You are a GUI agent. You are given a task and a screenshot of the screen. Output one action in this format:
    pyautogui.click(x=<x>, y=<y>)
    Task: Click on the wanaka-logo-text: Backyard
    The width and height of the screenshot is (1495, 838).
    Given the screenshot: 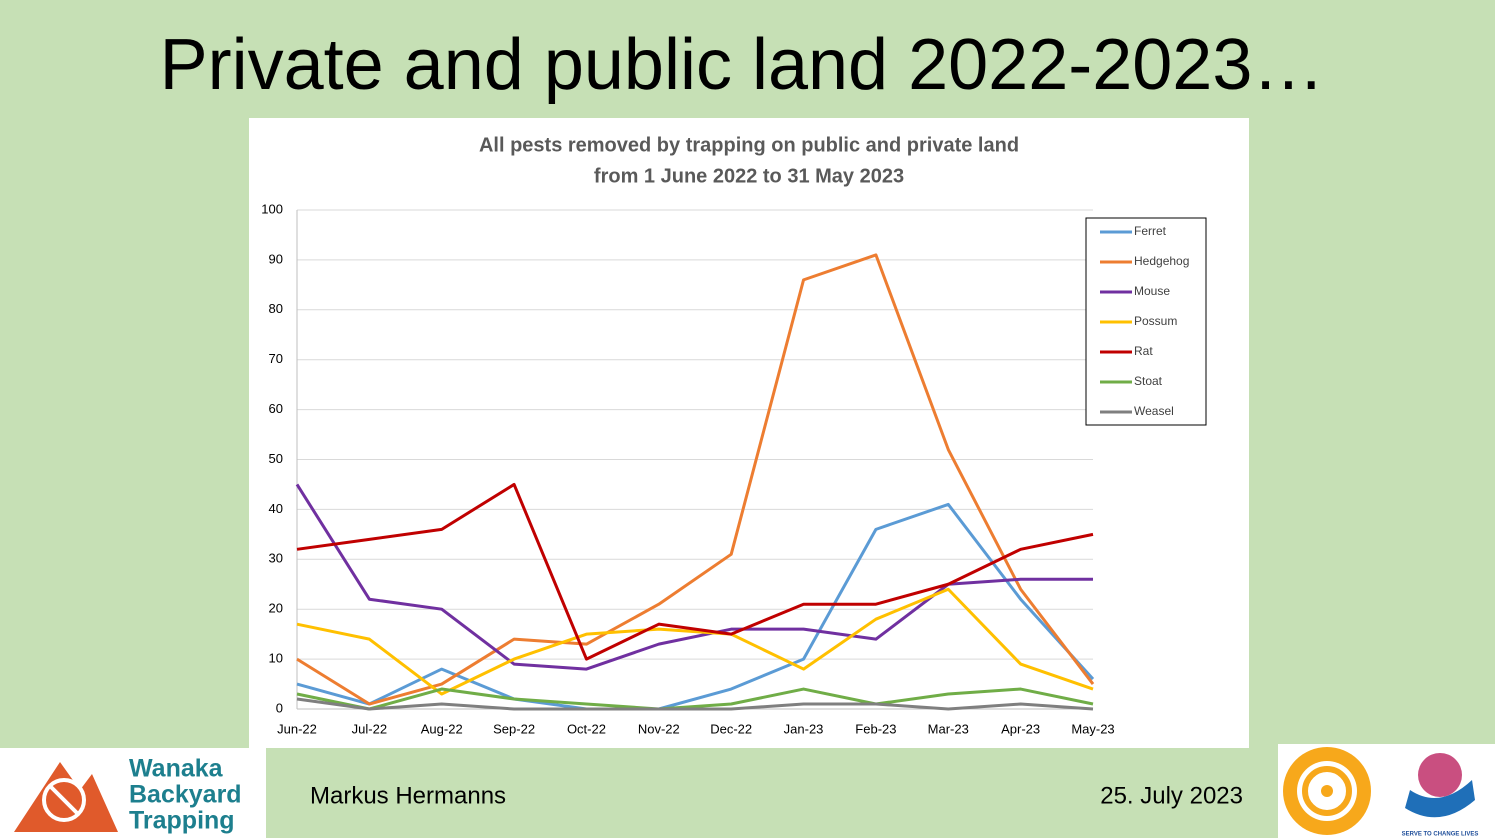 What is the action you would take?
    pyautogui.click(x=185, y=795)
    